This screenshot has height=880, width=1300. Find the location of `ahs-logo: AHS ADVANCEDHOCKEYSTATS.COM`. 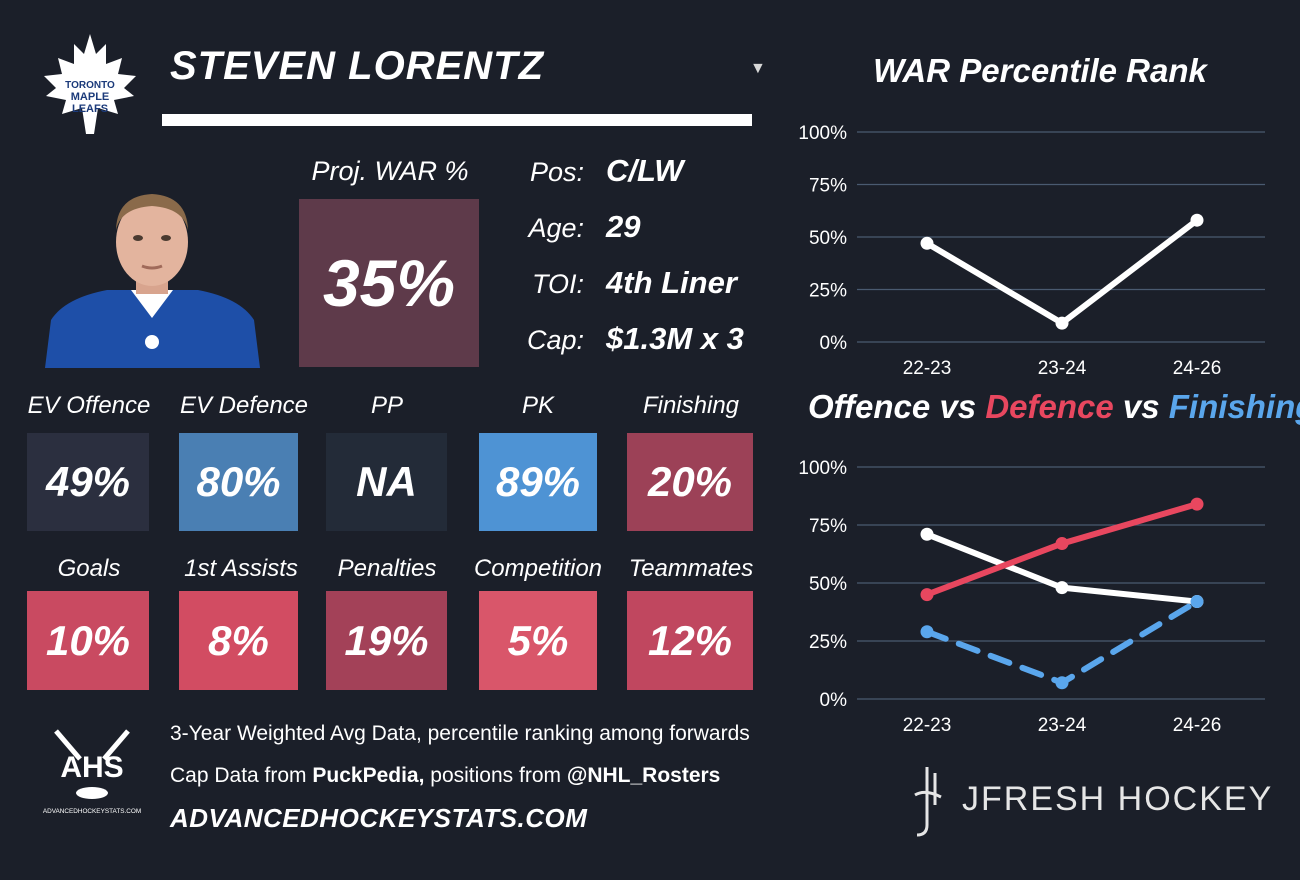

ahs-logo: AHS ADVANCEDHOCKEYSTATS.COM is located at coordinates (92, 772).